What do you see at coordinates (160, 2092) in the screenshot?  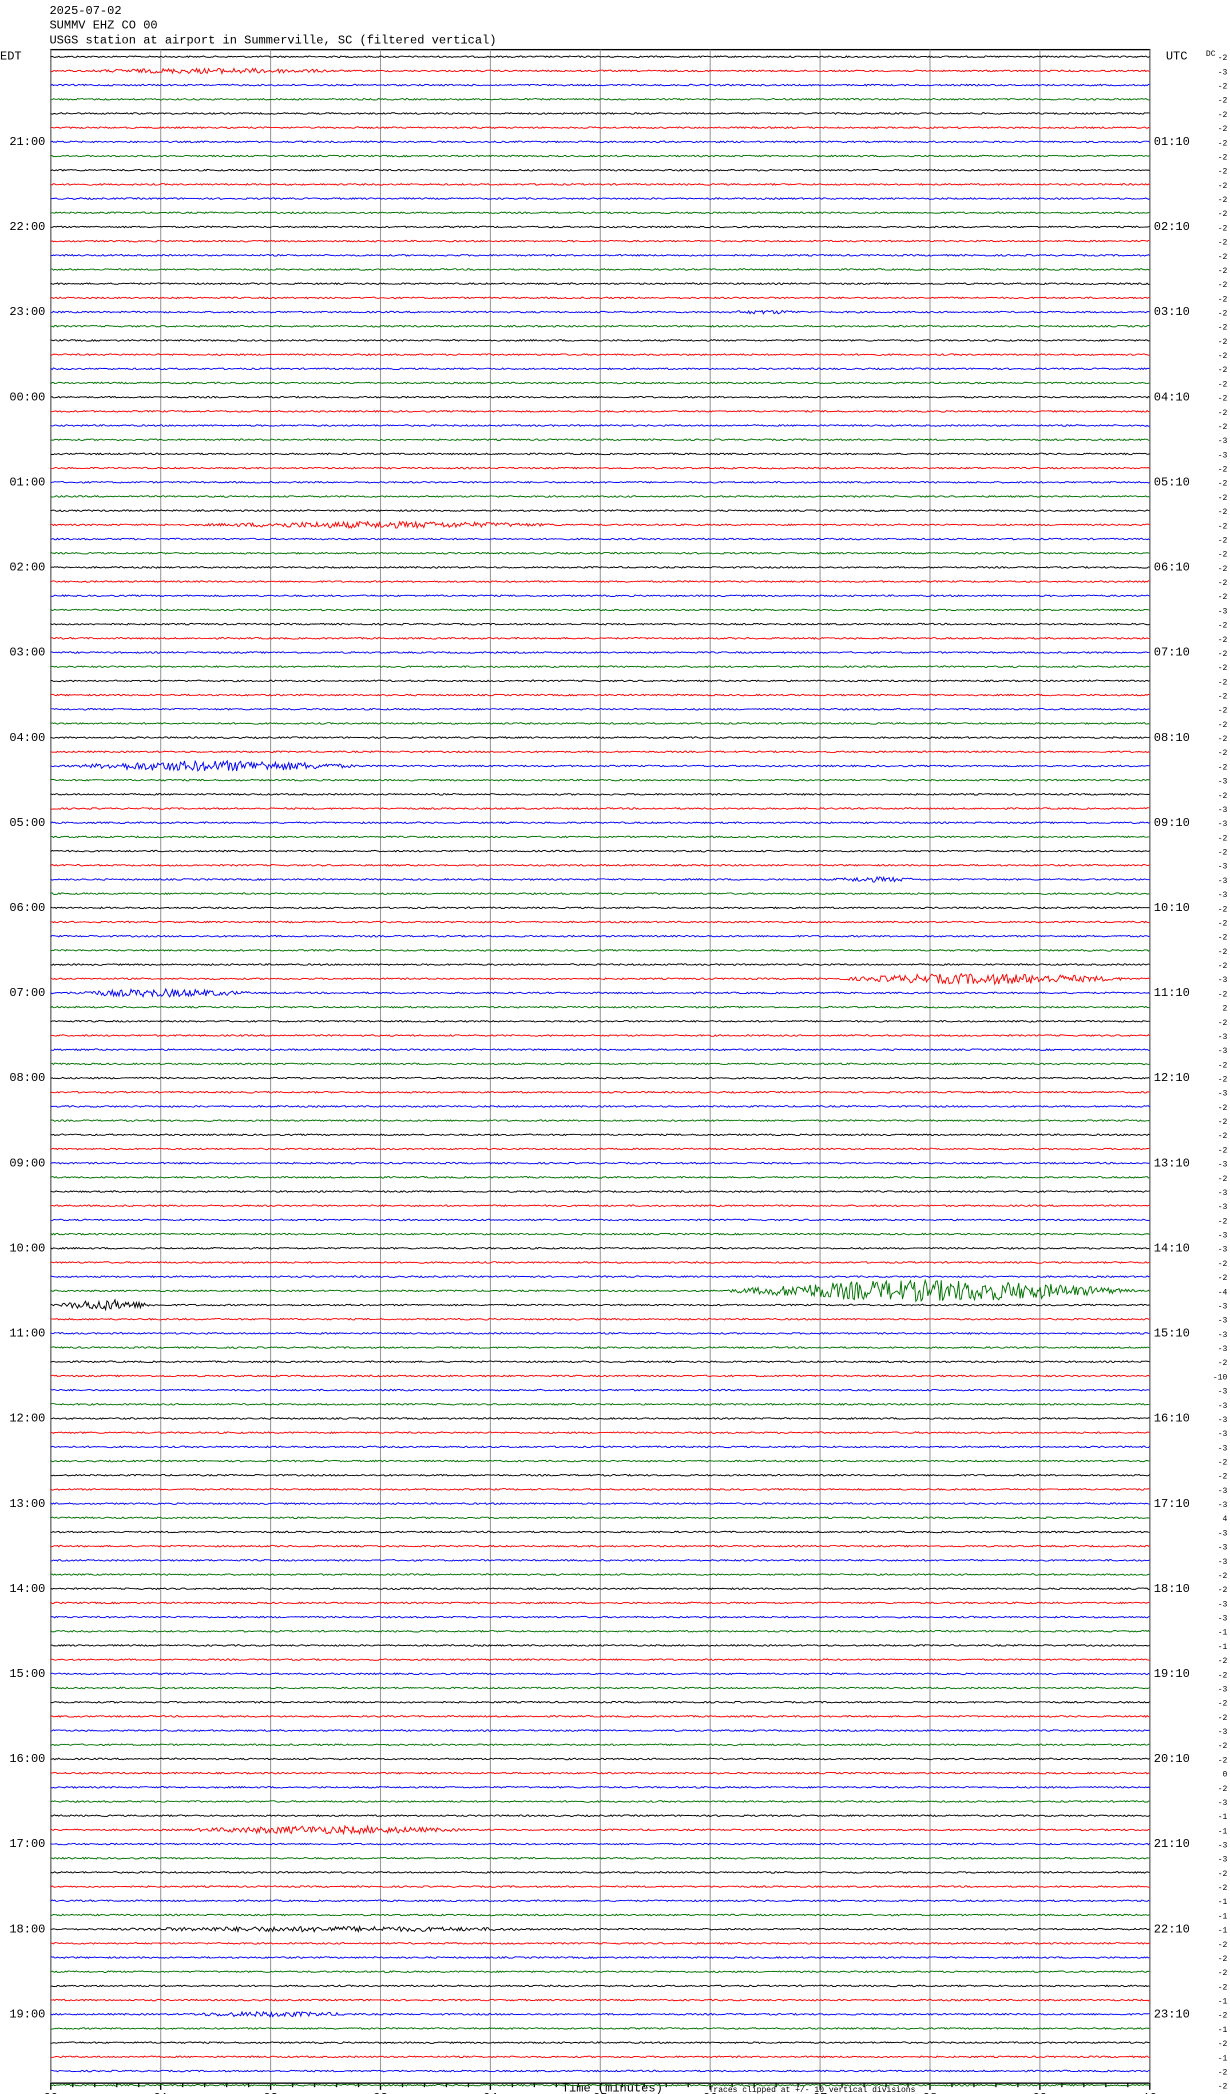 I see `x-tick-label: 01` at bounding box center [160, 2092].